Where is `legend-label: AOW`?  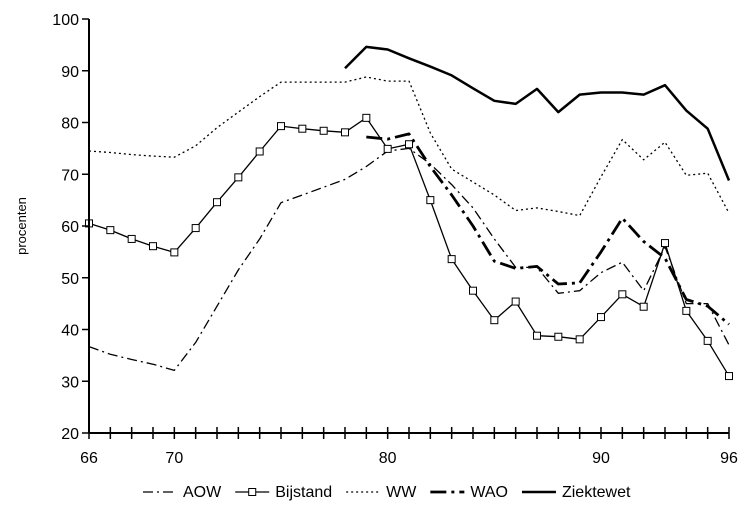
legend-label: AOW is located at coordinates (202, 492).